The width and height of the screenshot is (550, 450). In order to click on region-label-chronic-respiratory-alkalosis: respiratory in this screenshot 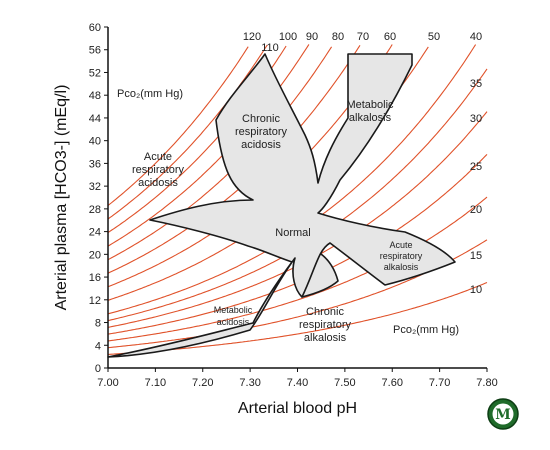, I will do `click(325, 325)`.